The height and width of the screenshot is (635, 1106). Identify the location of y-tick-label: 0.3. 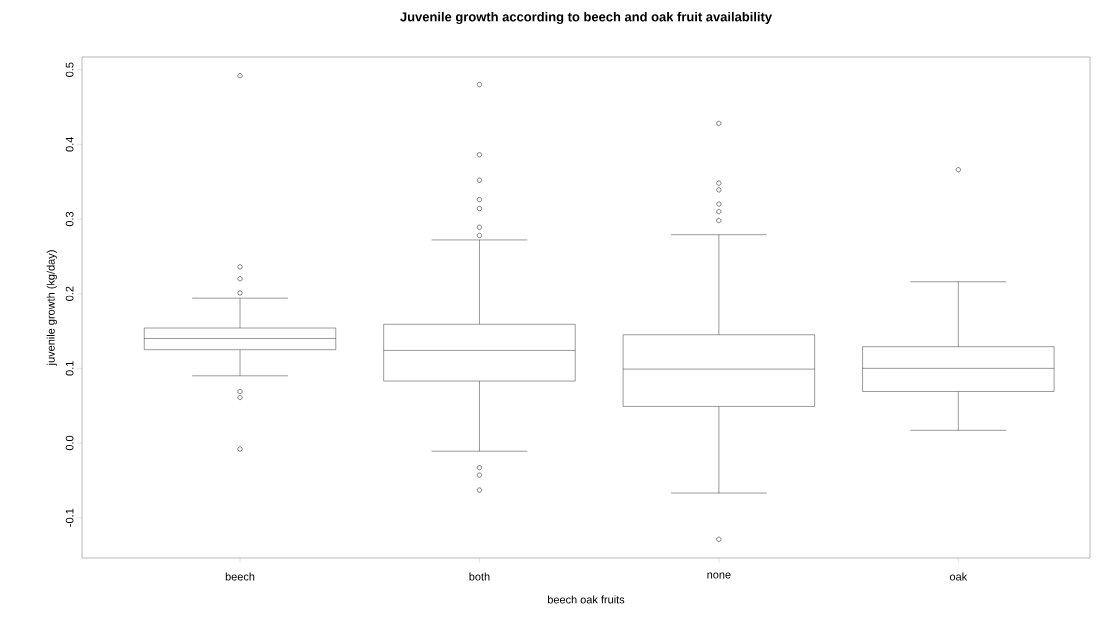
(69, 219).